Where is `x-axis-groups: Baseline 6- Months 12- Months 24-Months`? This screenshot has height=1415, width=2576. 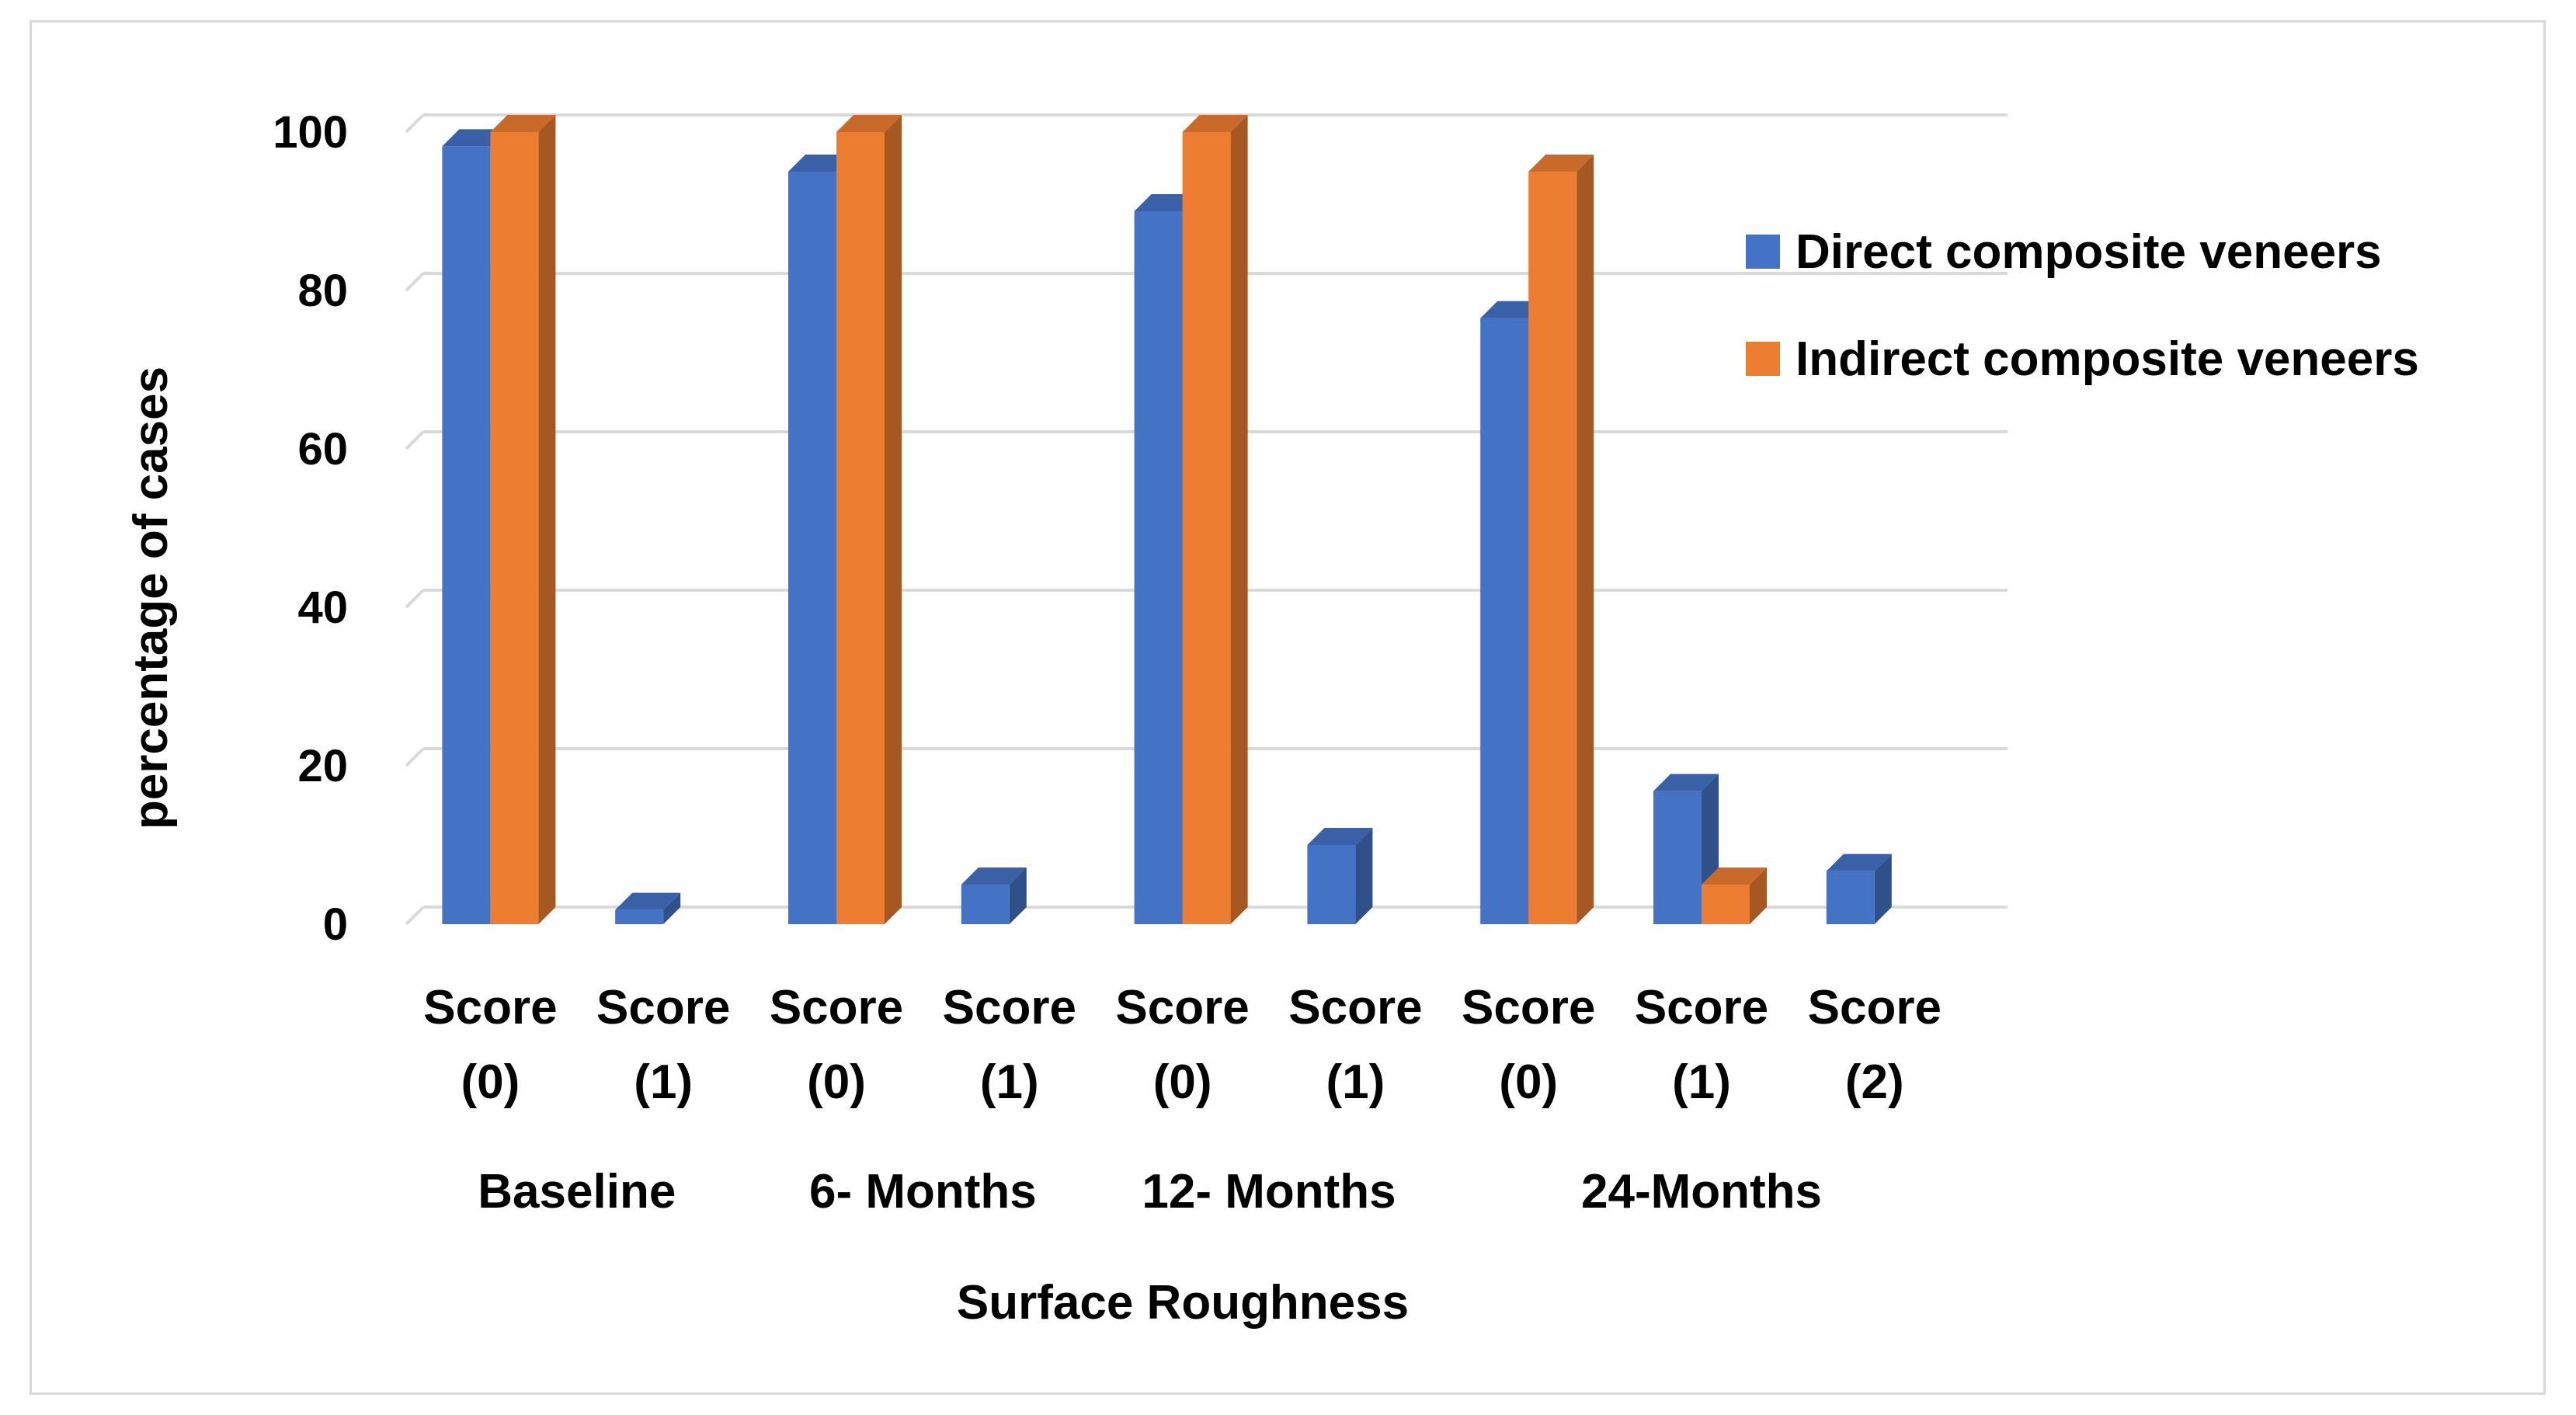 x-axis-groups: Baseline 6- Months 12- Months 24-Months is located at coordinates (1150, 1192).